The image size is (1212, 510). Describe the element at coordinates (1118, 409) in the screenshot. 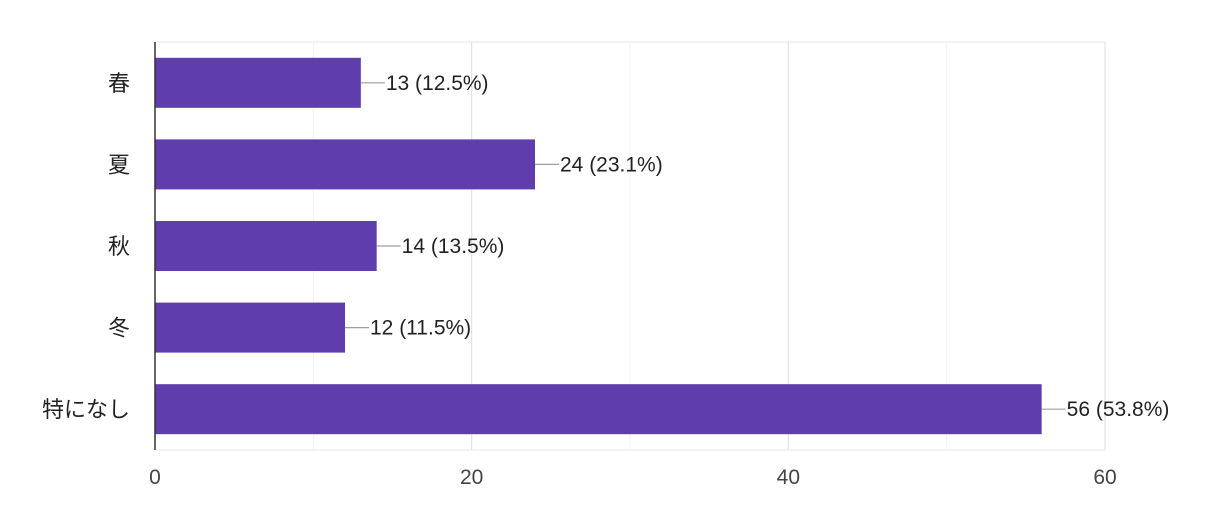

I see `data-label: 56 (53.8%)` at that location.